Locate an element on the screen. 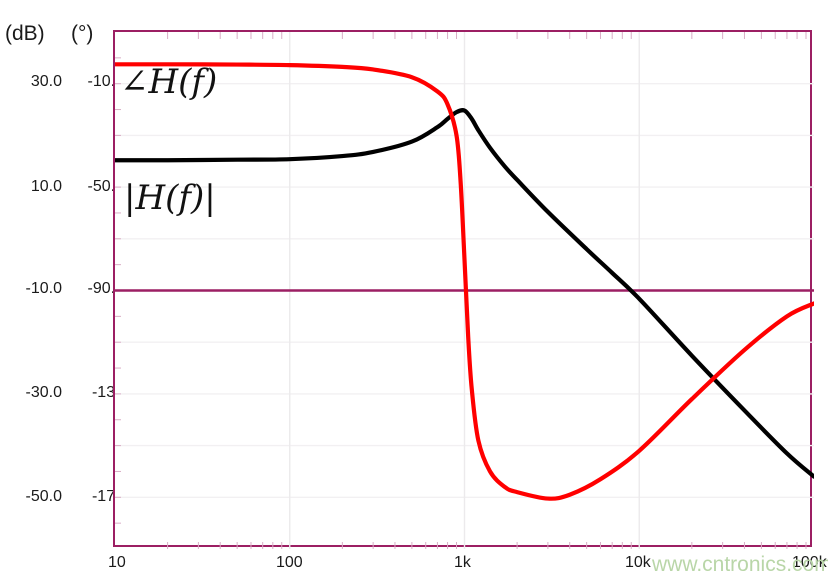 The width and height of the screenshot is (828, 583). watermark-text: www.cntronics.com is located at coordinates (740, 564).